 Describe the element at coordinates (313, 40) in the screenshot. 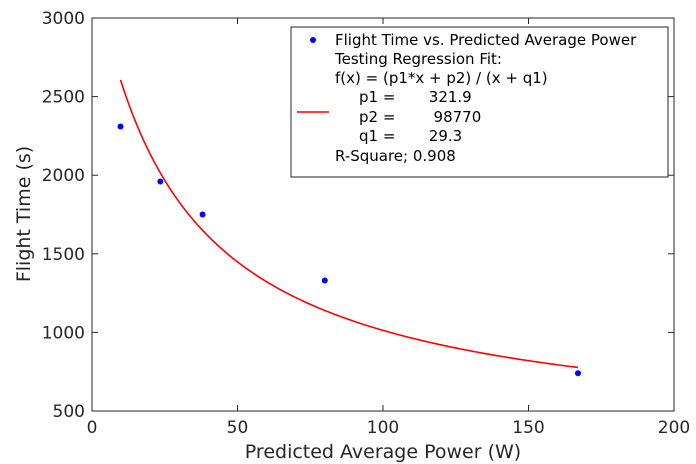

I see `legend-marker-points` at that location.